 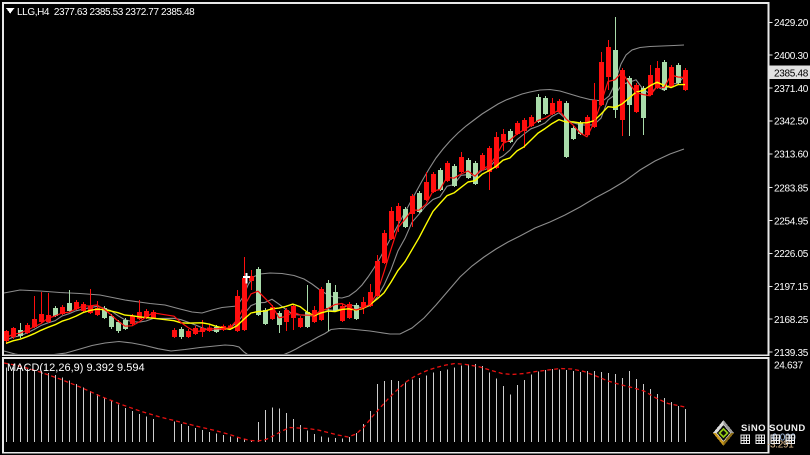 What do you see at coordinates (76, 368) in the screenshot?
I see `svg-text: MACD(12,26,9) 9.392 9.594` at bounding box center [76, 368].